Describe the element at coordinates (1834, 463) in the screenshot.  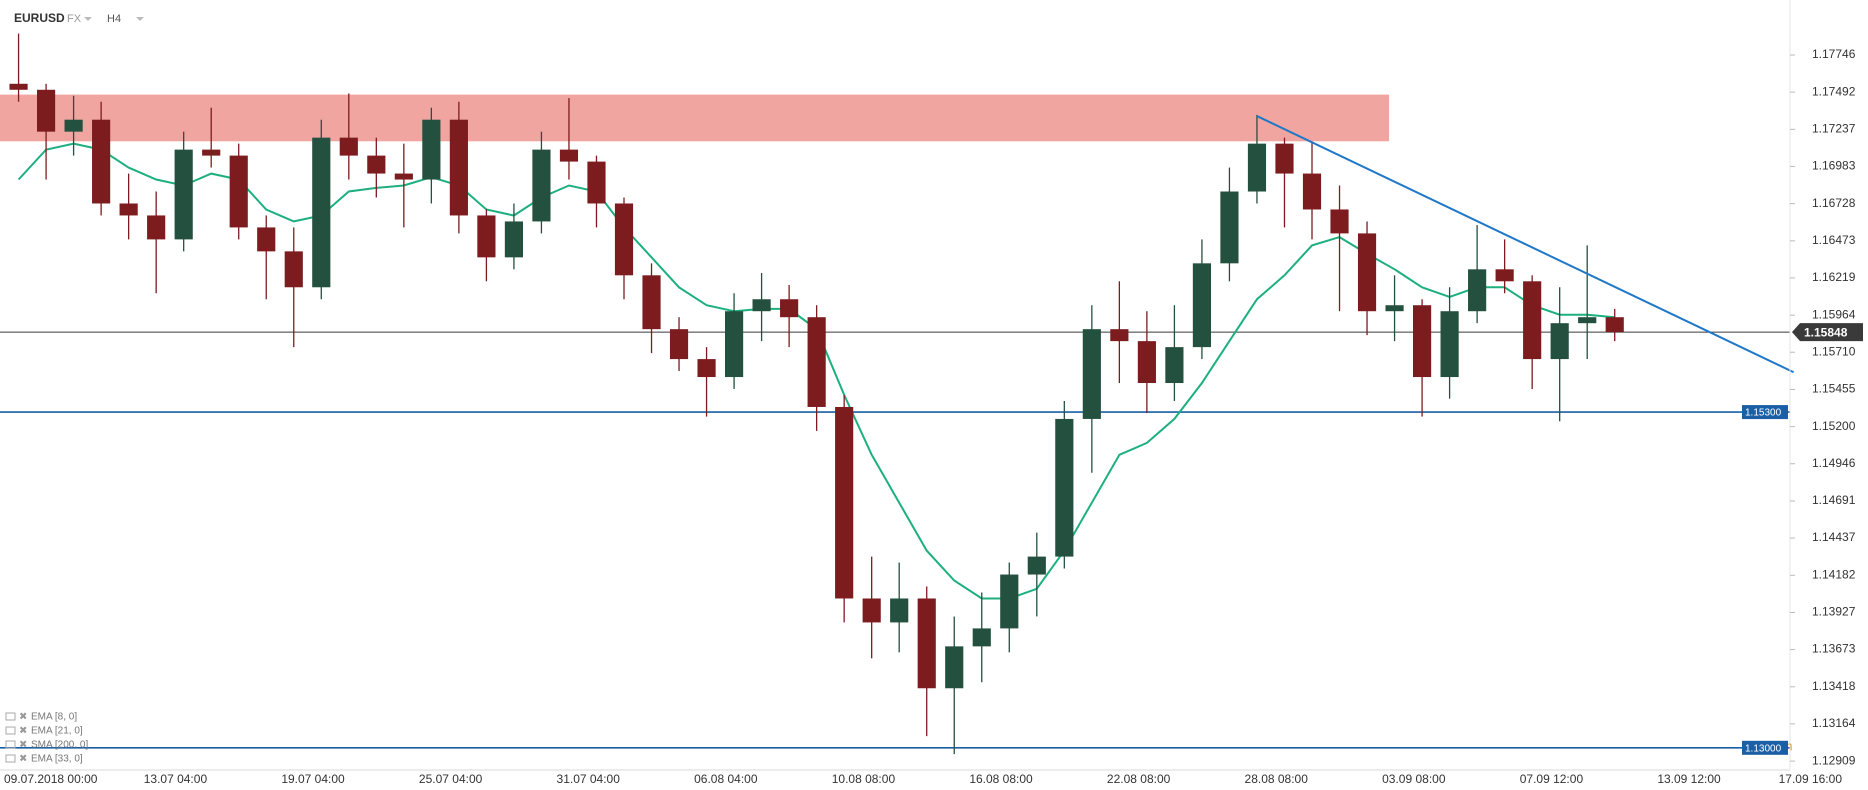
I see `y-tick-label: 1.14946` at that location.